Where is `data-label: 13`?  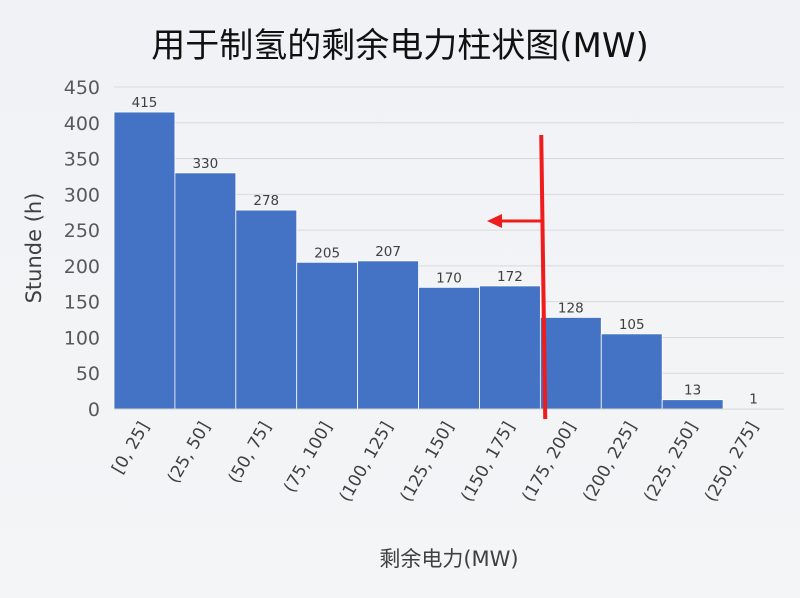 data-label: 13 is located at coordinates (692, 391).